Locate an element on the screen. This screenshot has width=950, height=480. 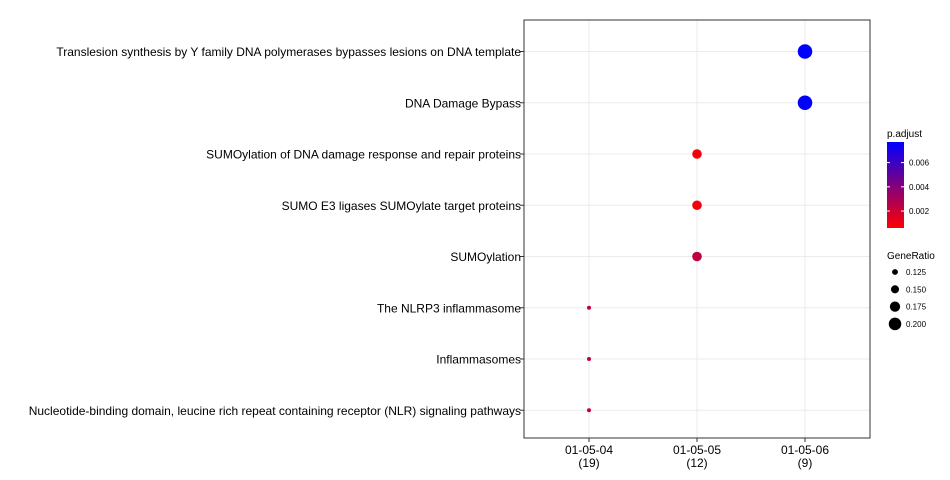
x-tick-label: 01-05-04 is located at coordinates (589, 450).